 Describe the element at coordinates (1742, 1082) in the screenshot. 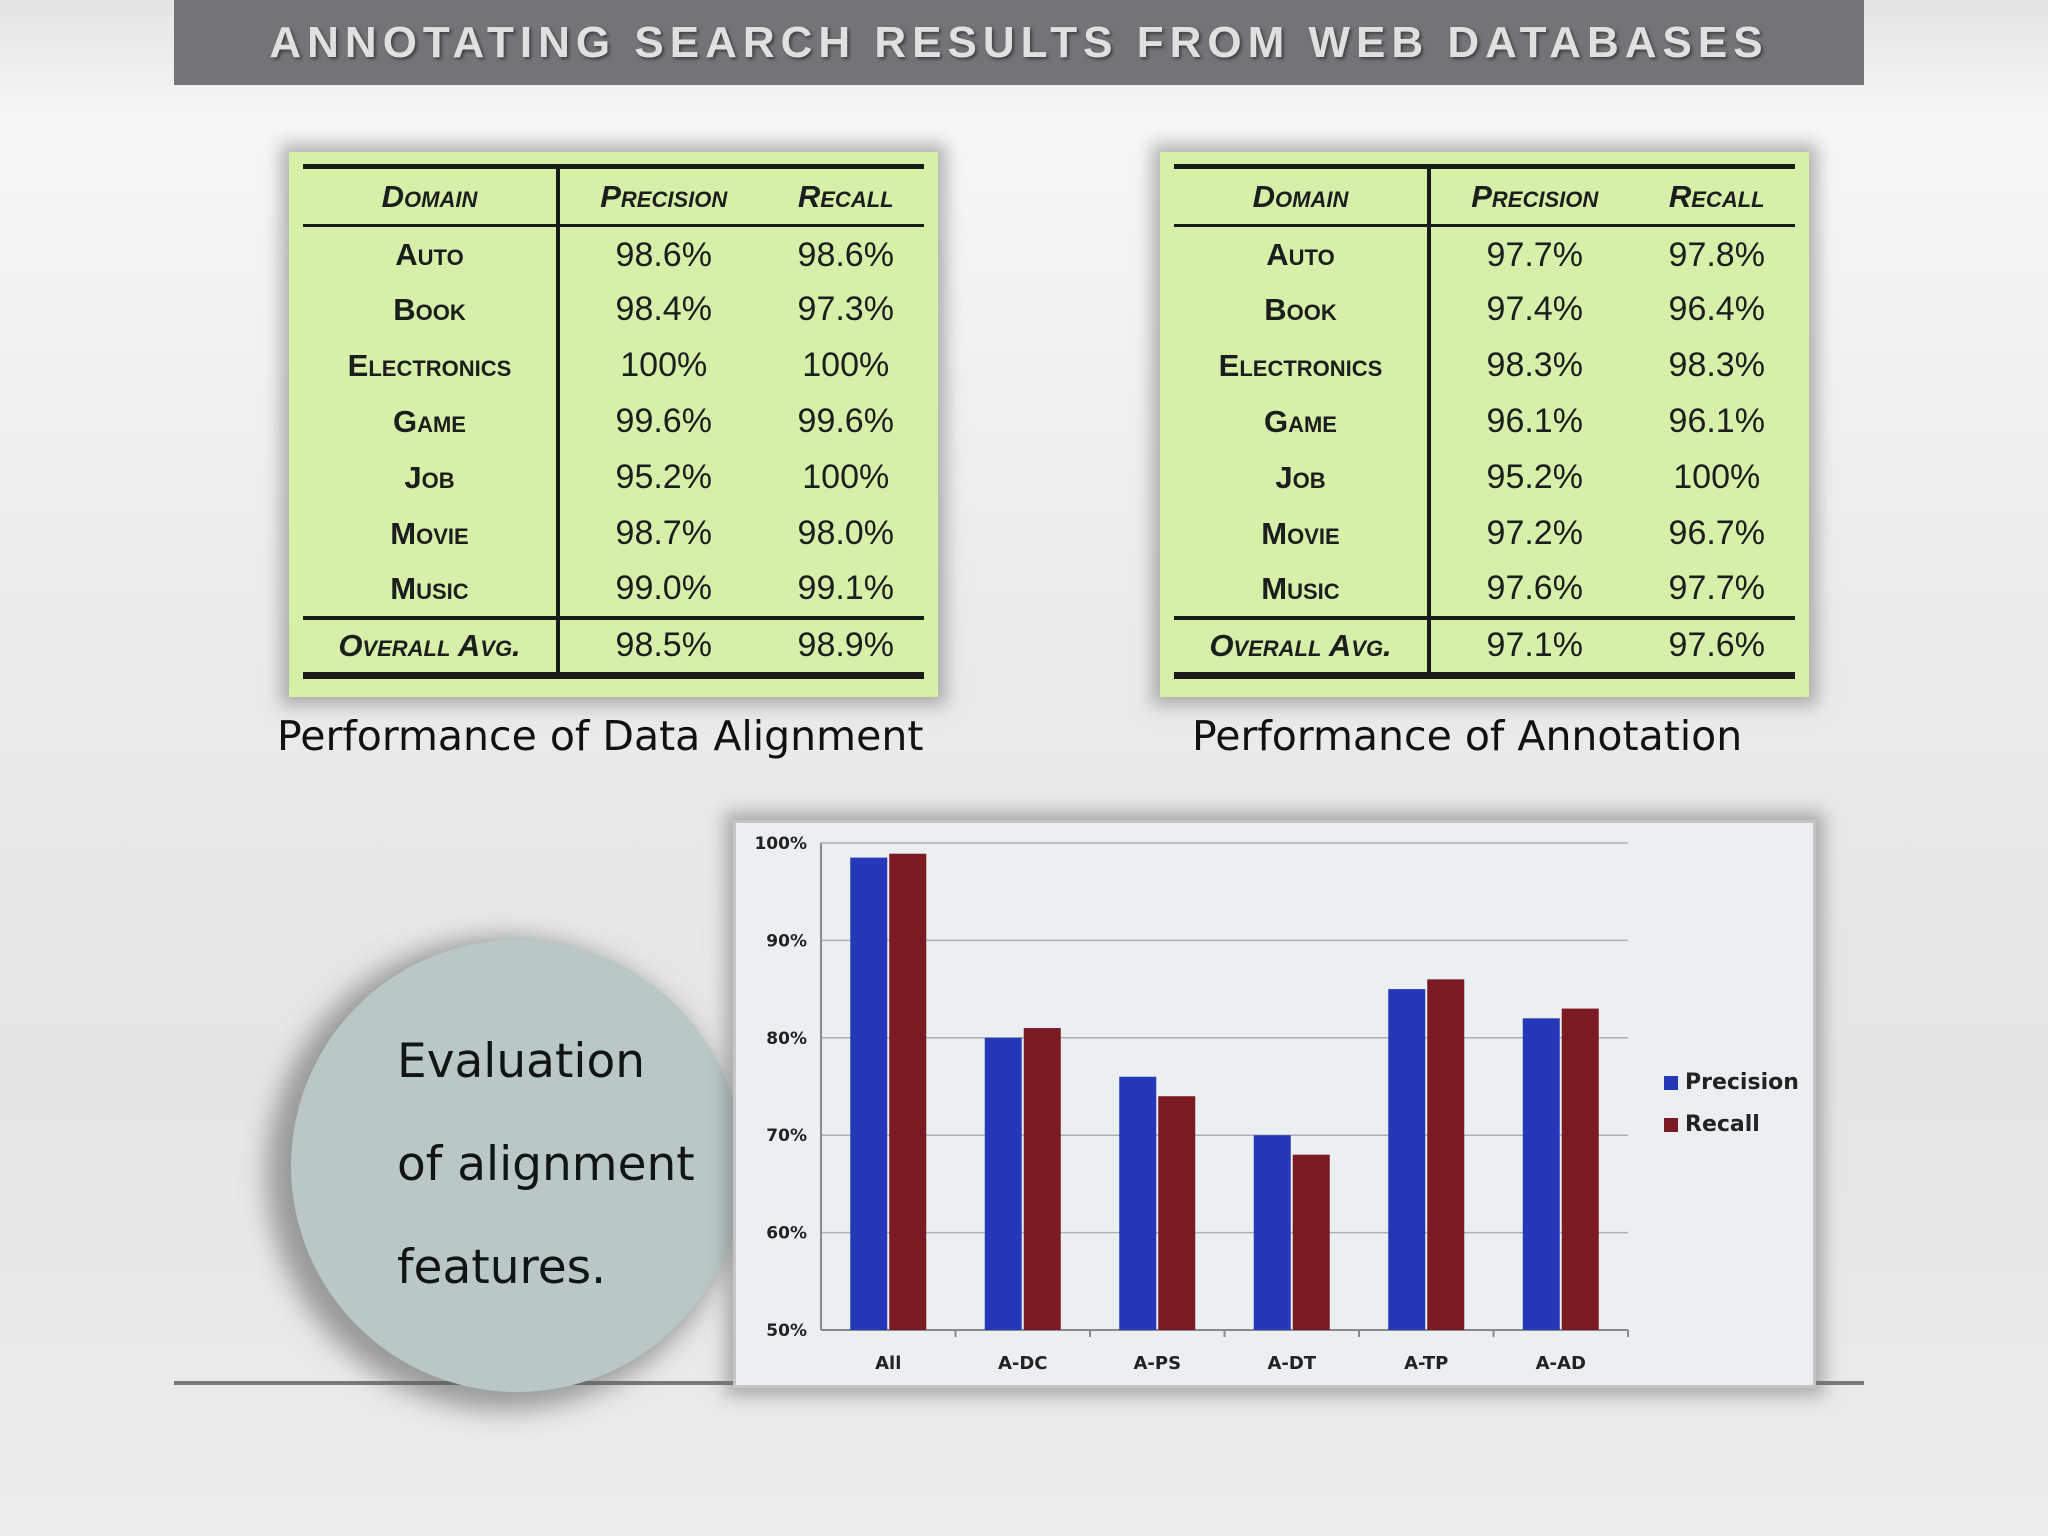

I see `legend-label-precision: Precision` at that location.